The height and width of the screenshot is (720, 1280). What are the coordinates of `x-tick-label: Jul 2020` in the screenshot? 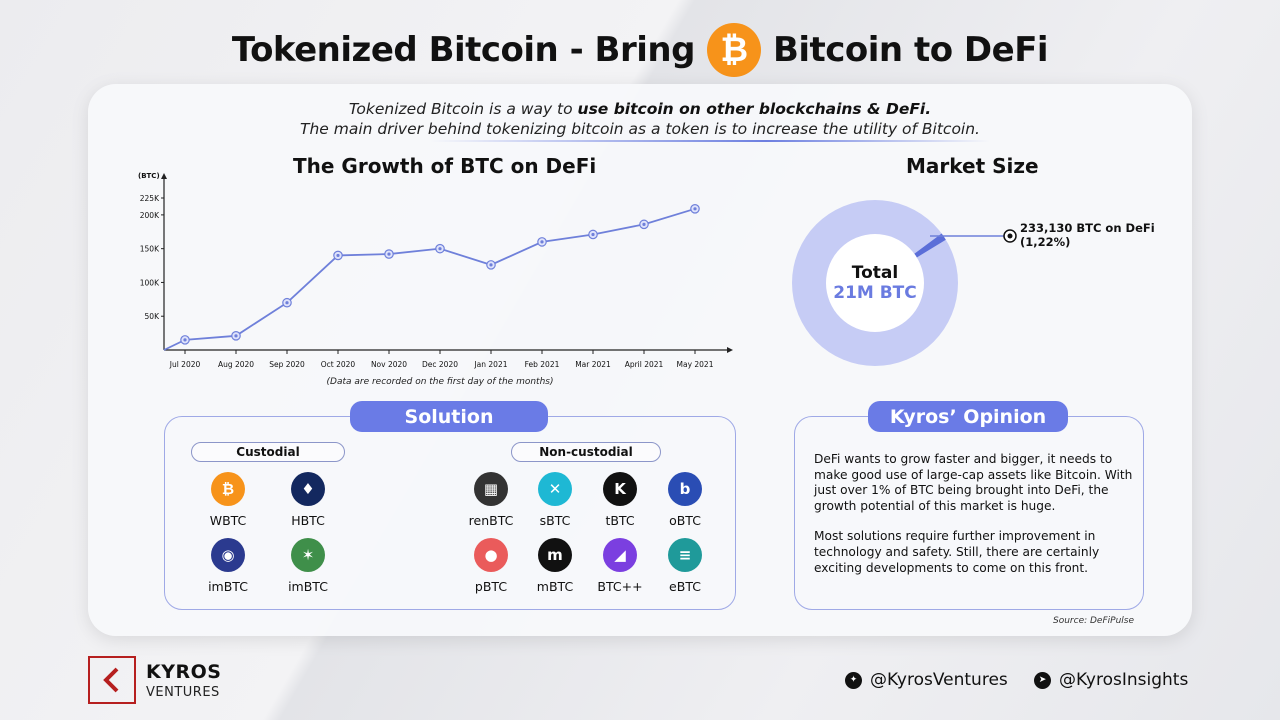 It's located at (185, 364).